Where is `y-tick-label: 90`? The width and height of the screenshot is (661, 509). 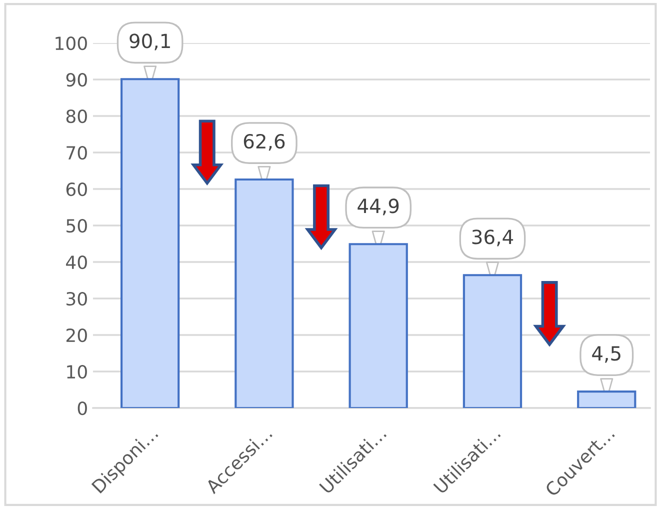
y-tick-label: 90 is located at coordinates (76, 79).